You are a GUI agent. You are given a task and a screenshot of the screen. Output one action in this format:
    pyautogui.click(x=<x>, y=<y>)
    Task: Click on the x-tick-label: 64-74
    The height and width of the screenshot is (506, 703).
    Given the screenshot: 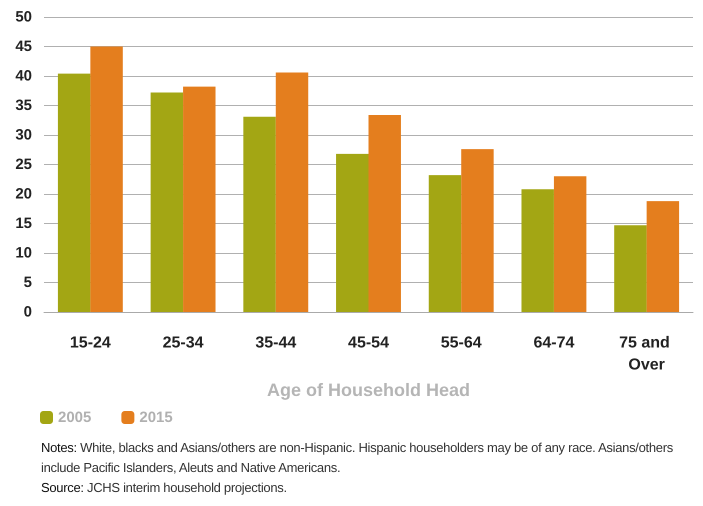 What is the action you would take?
    pyautogui.click(x=553, y=343)
    